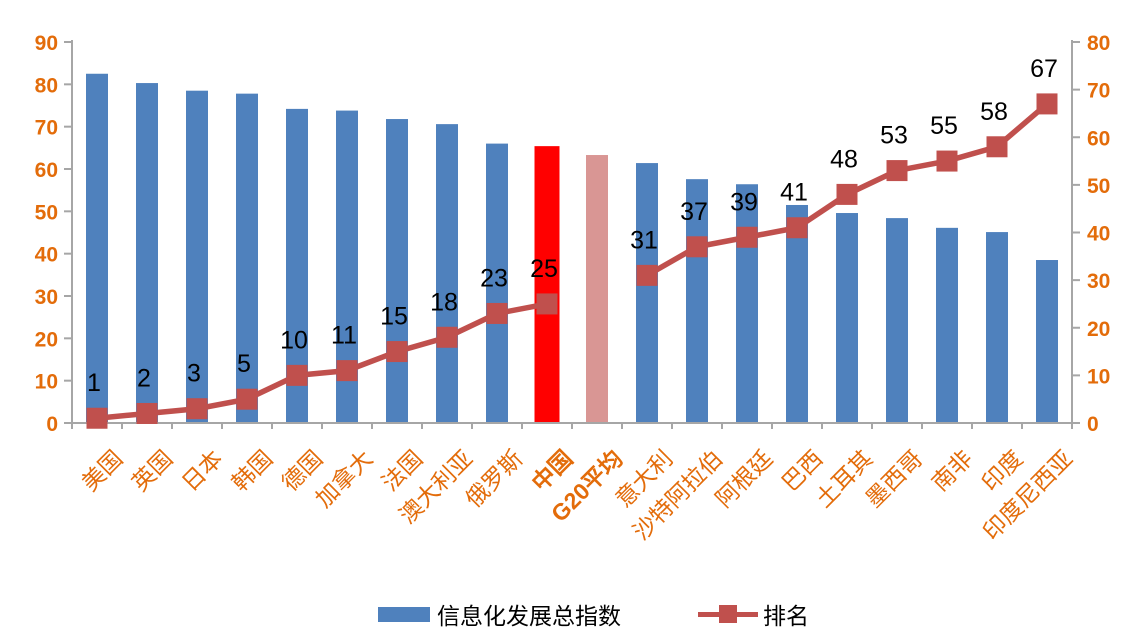  Describe the element at coordinates (247, 399) in the screenshot. I see `rank-marker-韩国` at that location.